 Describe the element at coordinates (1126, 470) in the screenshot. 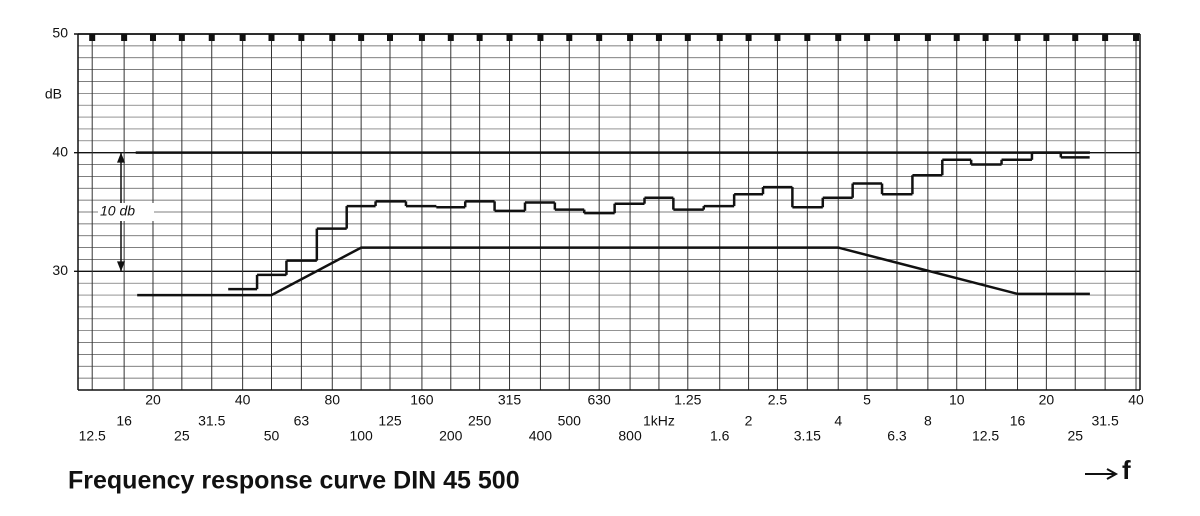

I see `x-axis-label: f` at that location.